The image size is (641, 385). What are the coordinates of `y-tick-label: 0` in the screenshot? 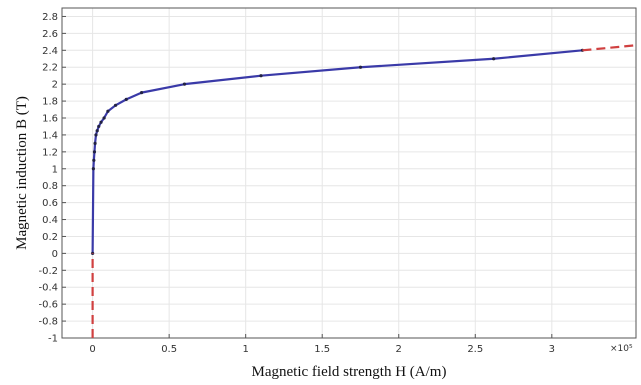 It's located at (55, 254).